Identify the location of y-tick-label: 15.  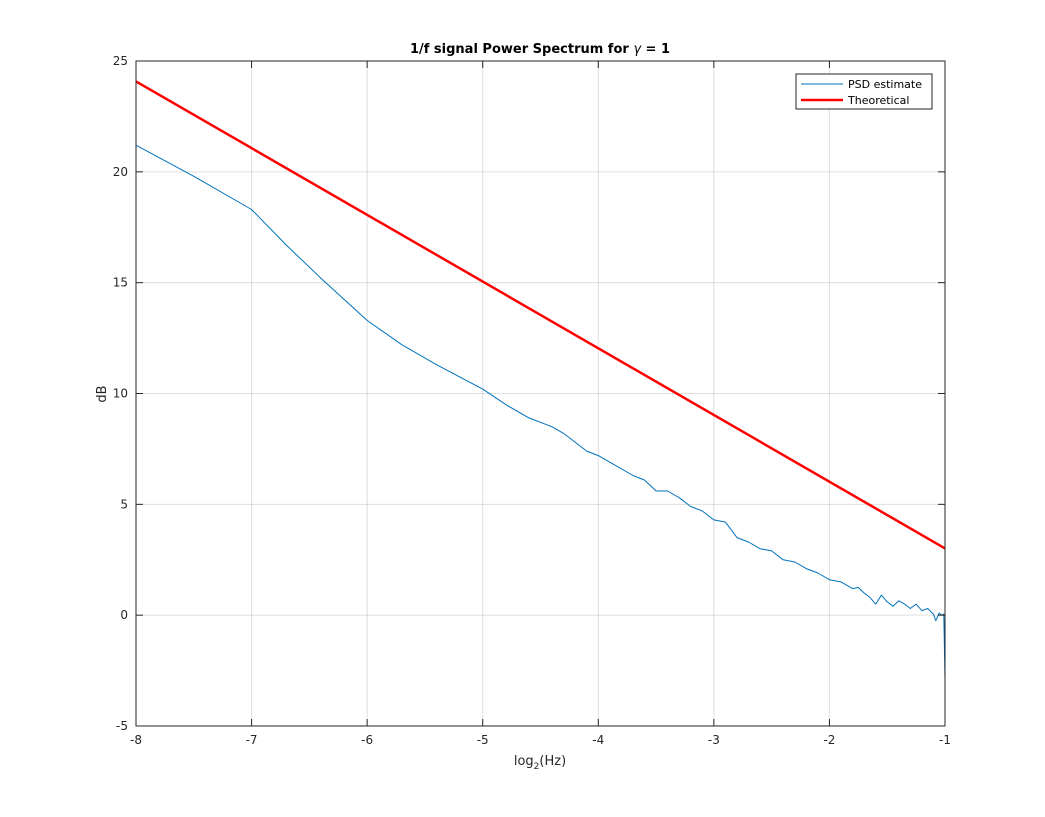
(120, 283).